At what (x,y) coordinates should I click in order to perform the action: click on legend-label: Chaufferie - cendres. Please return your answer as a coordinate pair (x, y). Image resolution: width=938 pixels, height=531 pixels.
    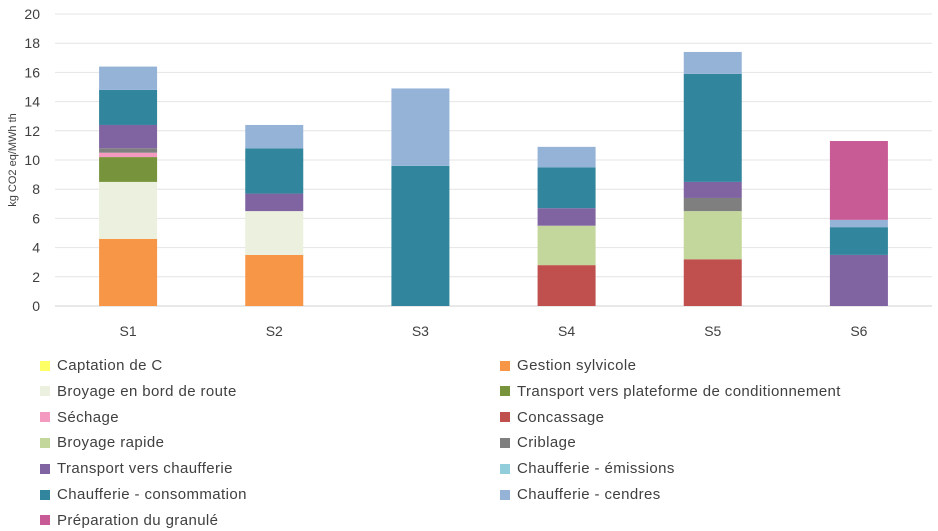
    Looking at the image, I should click on (589, 494).